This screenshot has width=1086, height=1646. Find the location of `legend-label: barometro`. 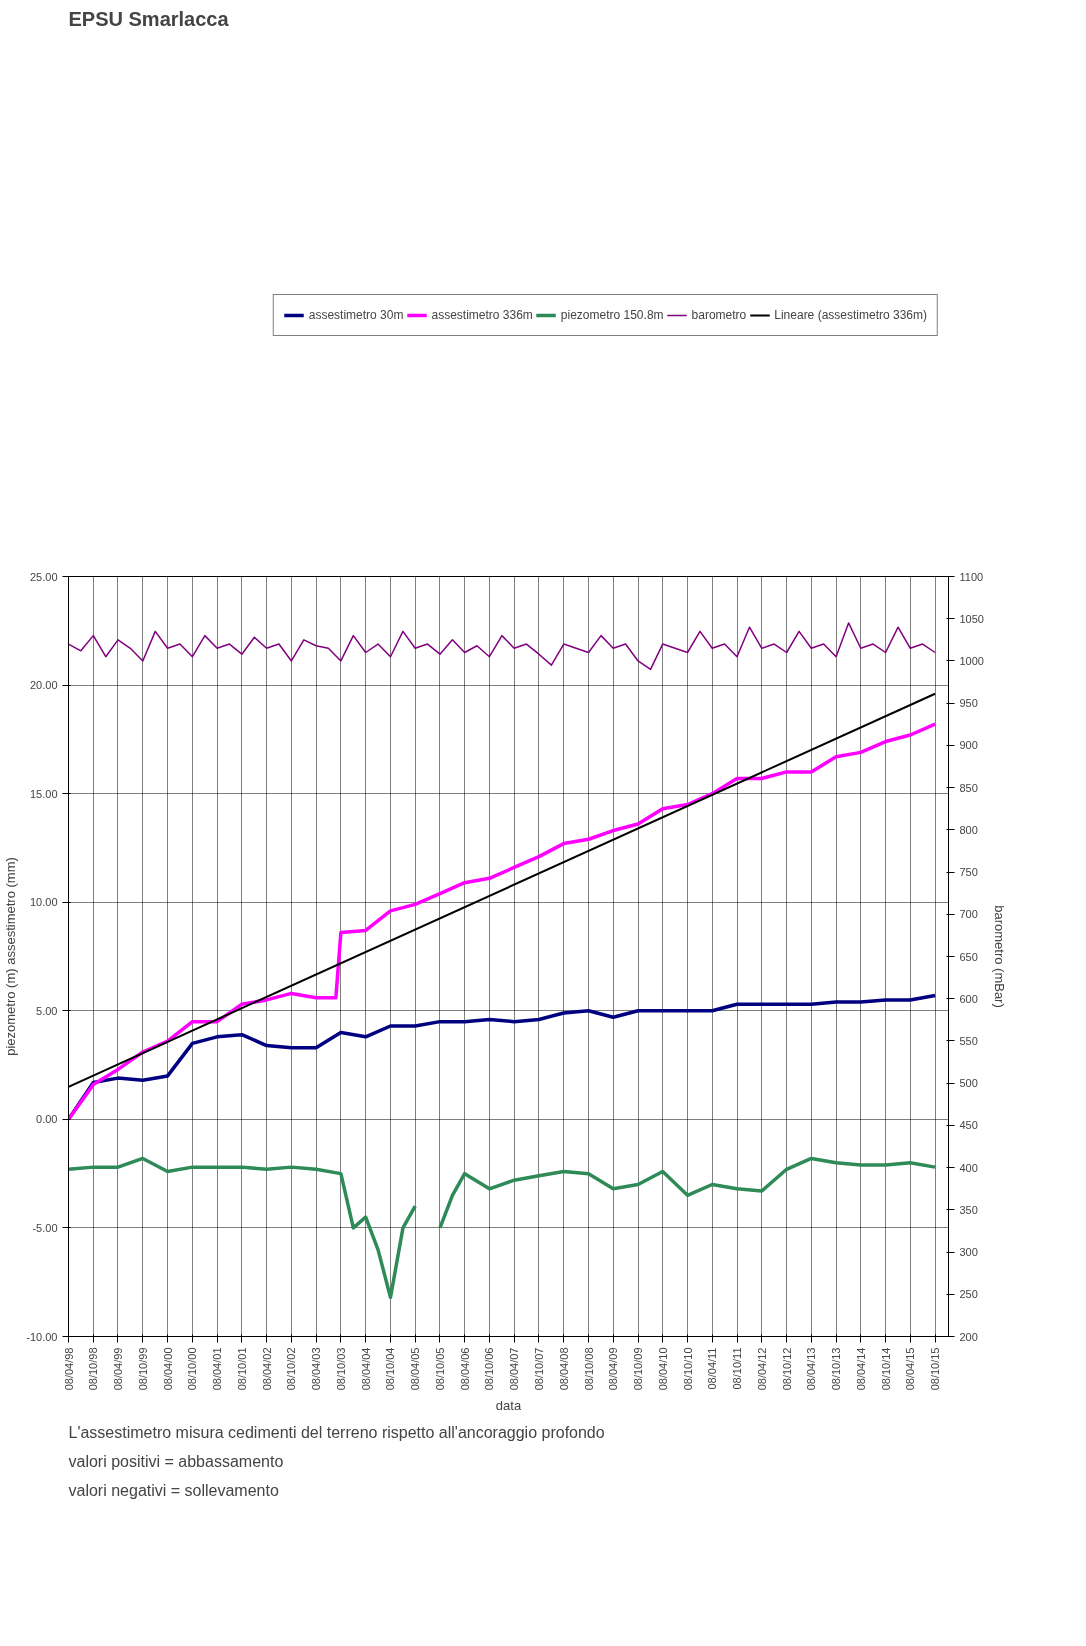

legend-label: barometro is located at coordinates (719, 315).